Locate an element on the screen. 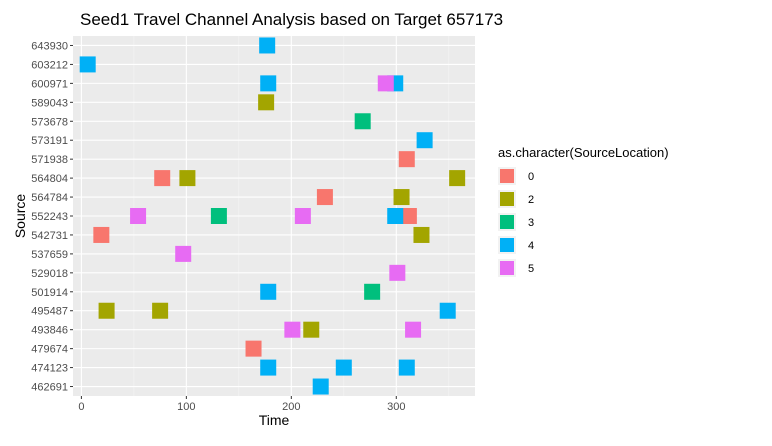 The height and width of the screenshot is (446, 772). y-tick-label: 462691 is located at coordinates (49, 388).